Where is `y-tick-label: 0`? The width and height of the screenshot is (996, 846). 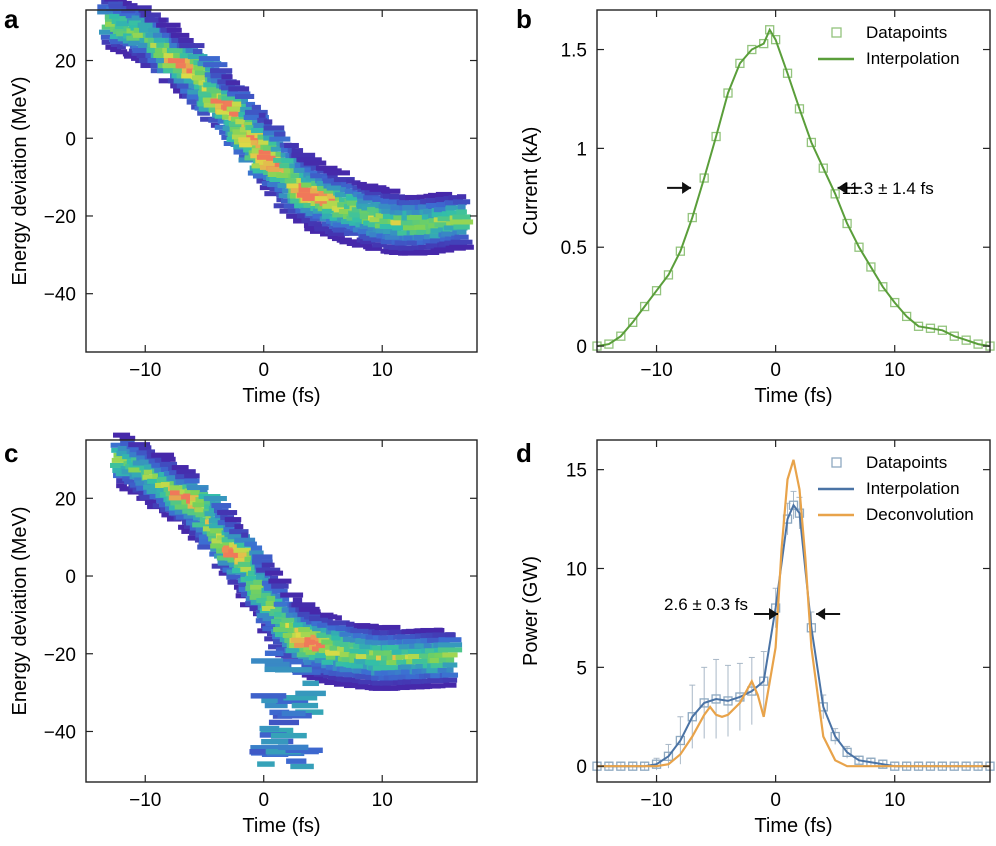 y-tick-label: 0 is located at coordinates (70, 139).